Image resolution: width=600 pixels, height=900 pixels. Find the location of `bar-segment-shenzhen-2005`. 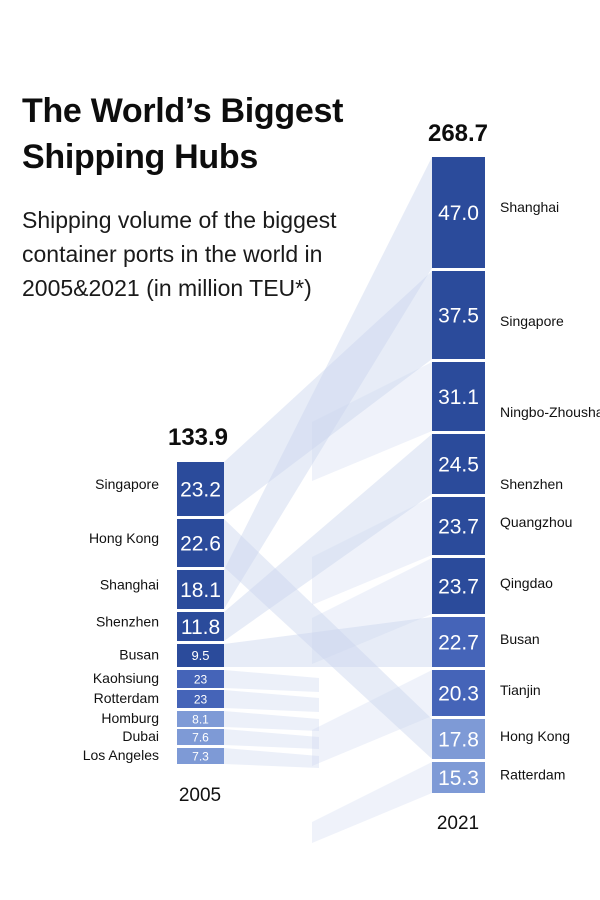

bar-segment-shenzhen-2005 is located at coordinates (200, 626).